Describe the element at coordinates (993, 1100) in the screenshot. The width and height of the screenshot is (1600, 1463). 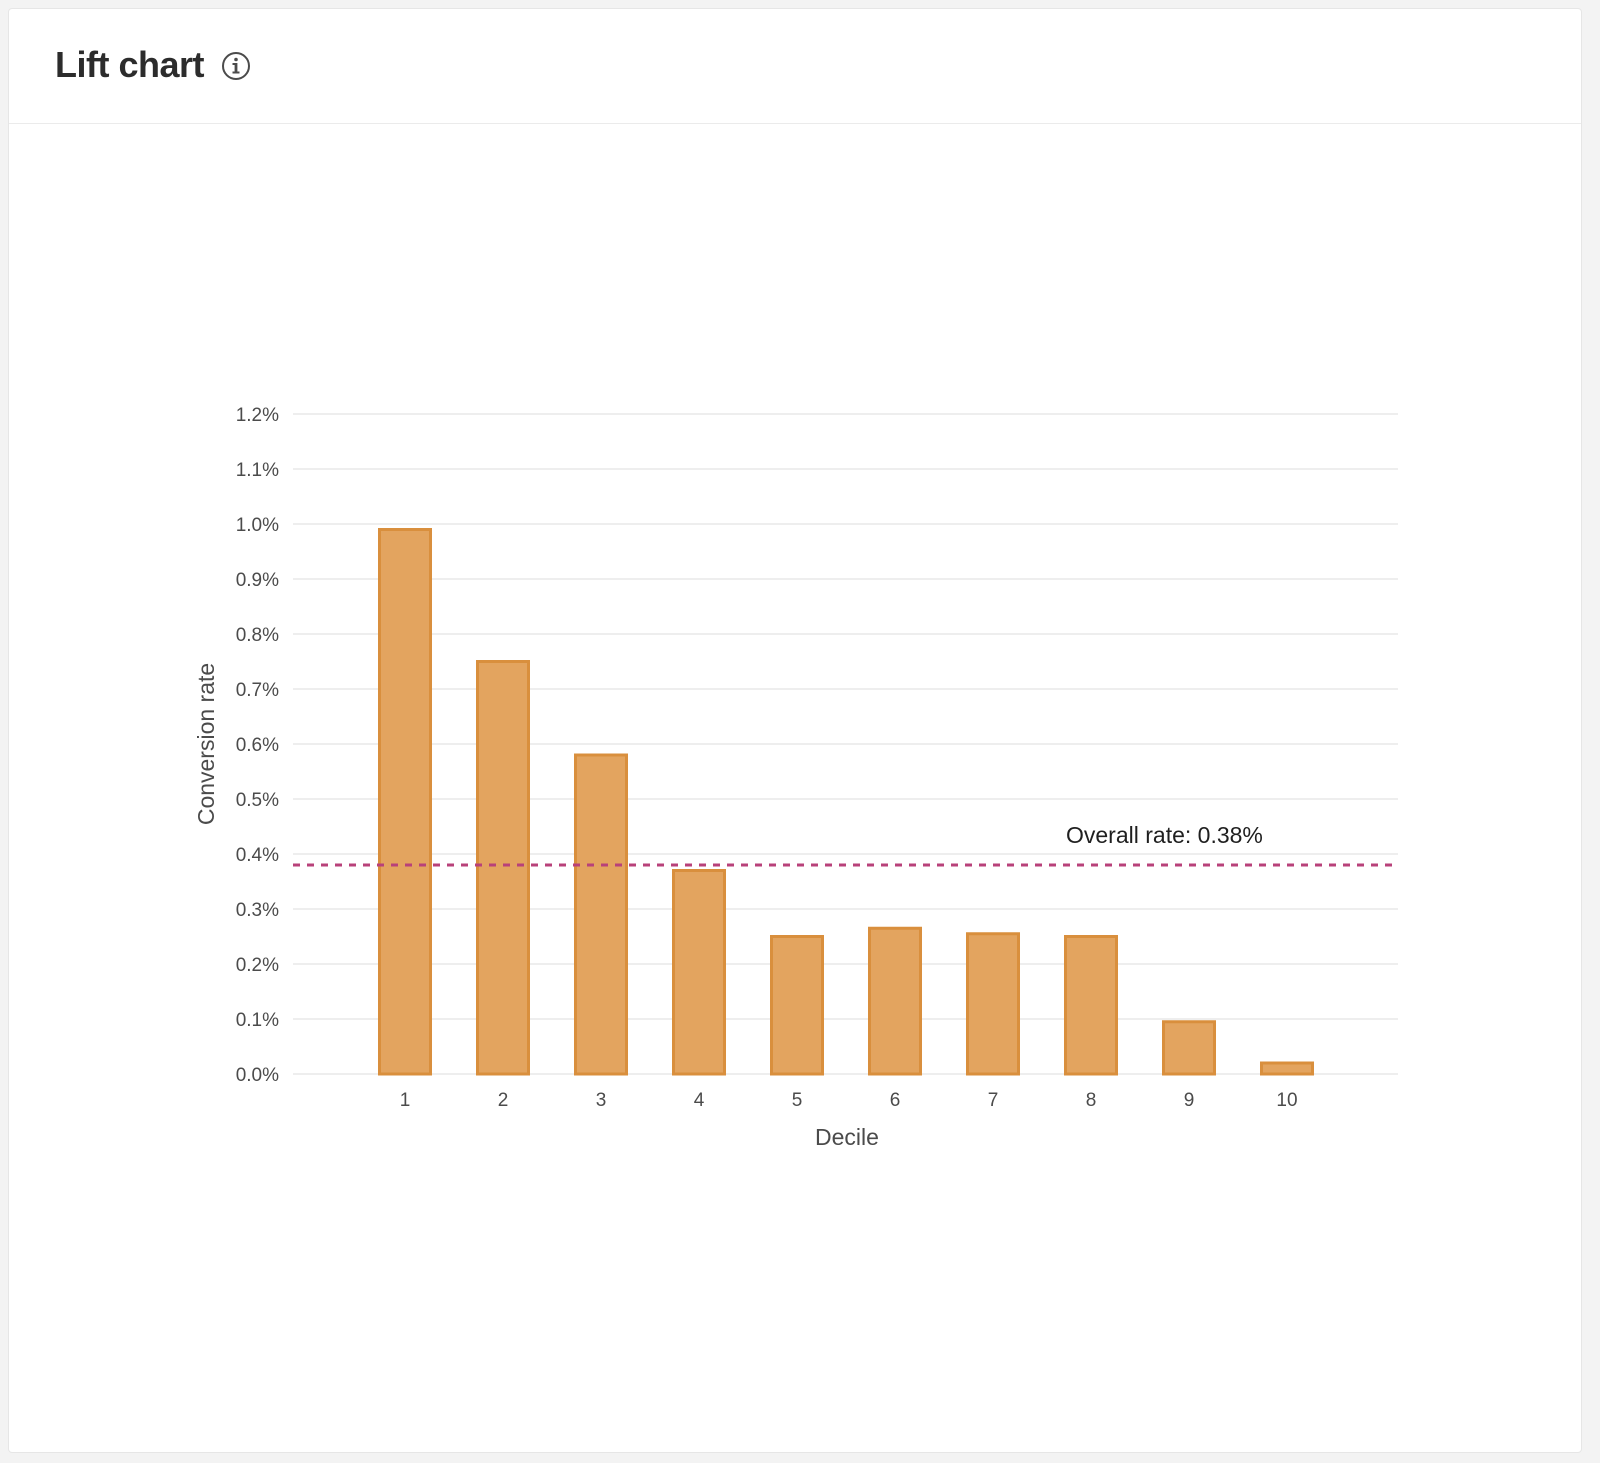
I see `x-tick-label: 7` at that location.